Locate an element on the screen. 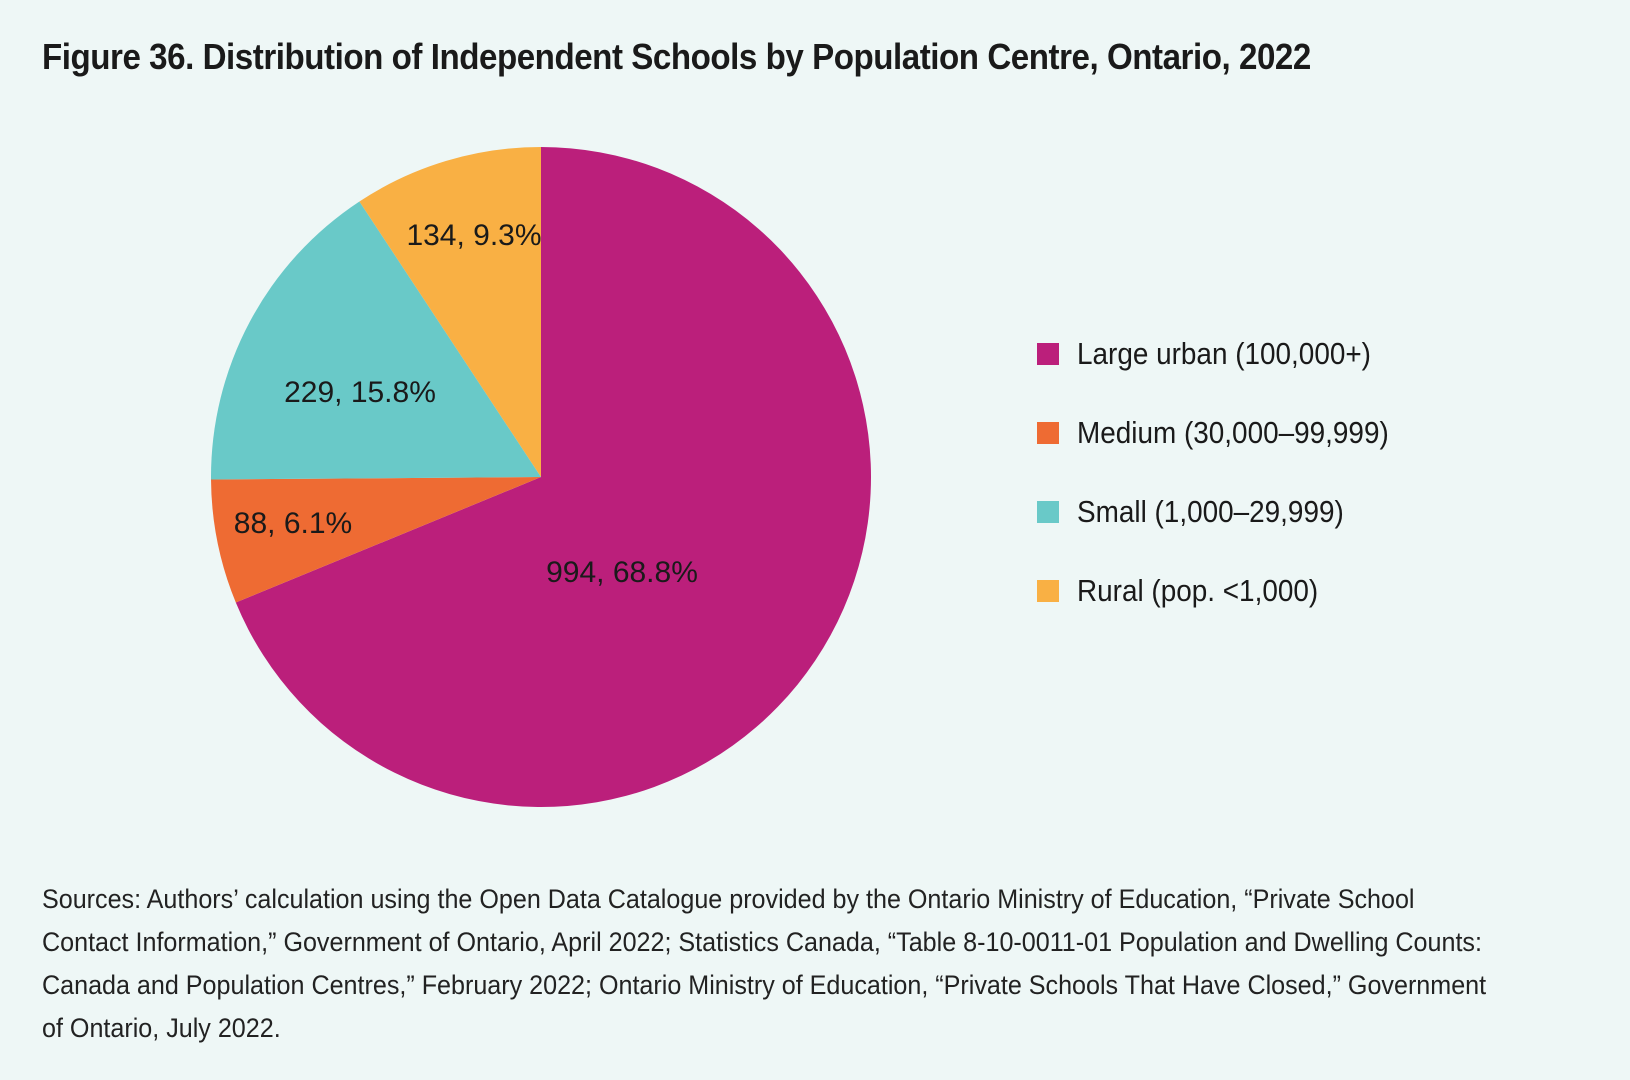 This screenshot has height=1080, width=1630. legend-label-large-urban: Large urban (100,000+) is located at coordinates (1224, 353).